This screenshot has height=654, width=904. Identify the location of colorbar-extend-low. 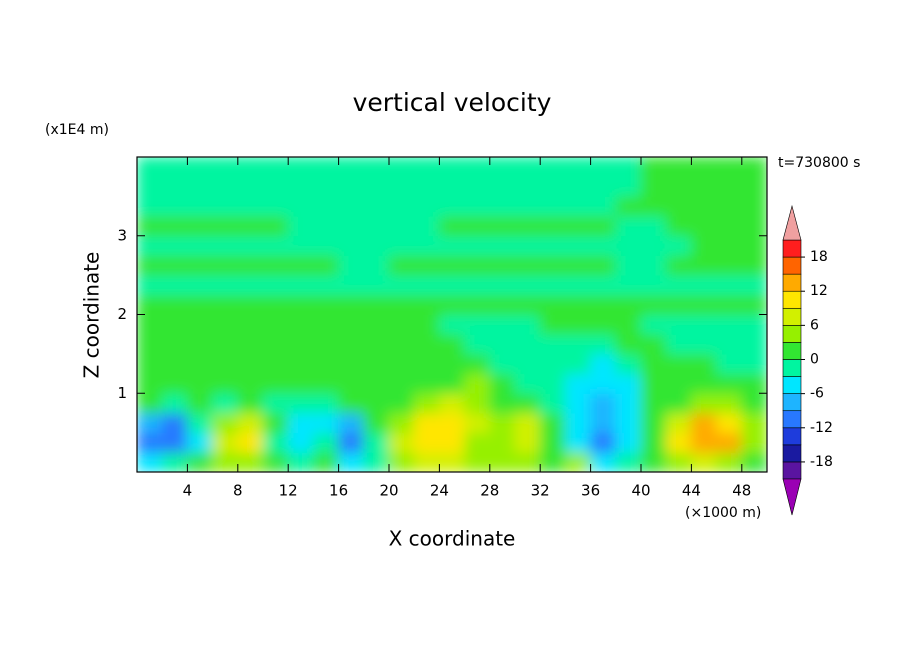
(792, 497).